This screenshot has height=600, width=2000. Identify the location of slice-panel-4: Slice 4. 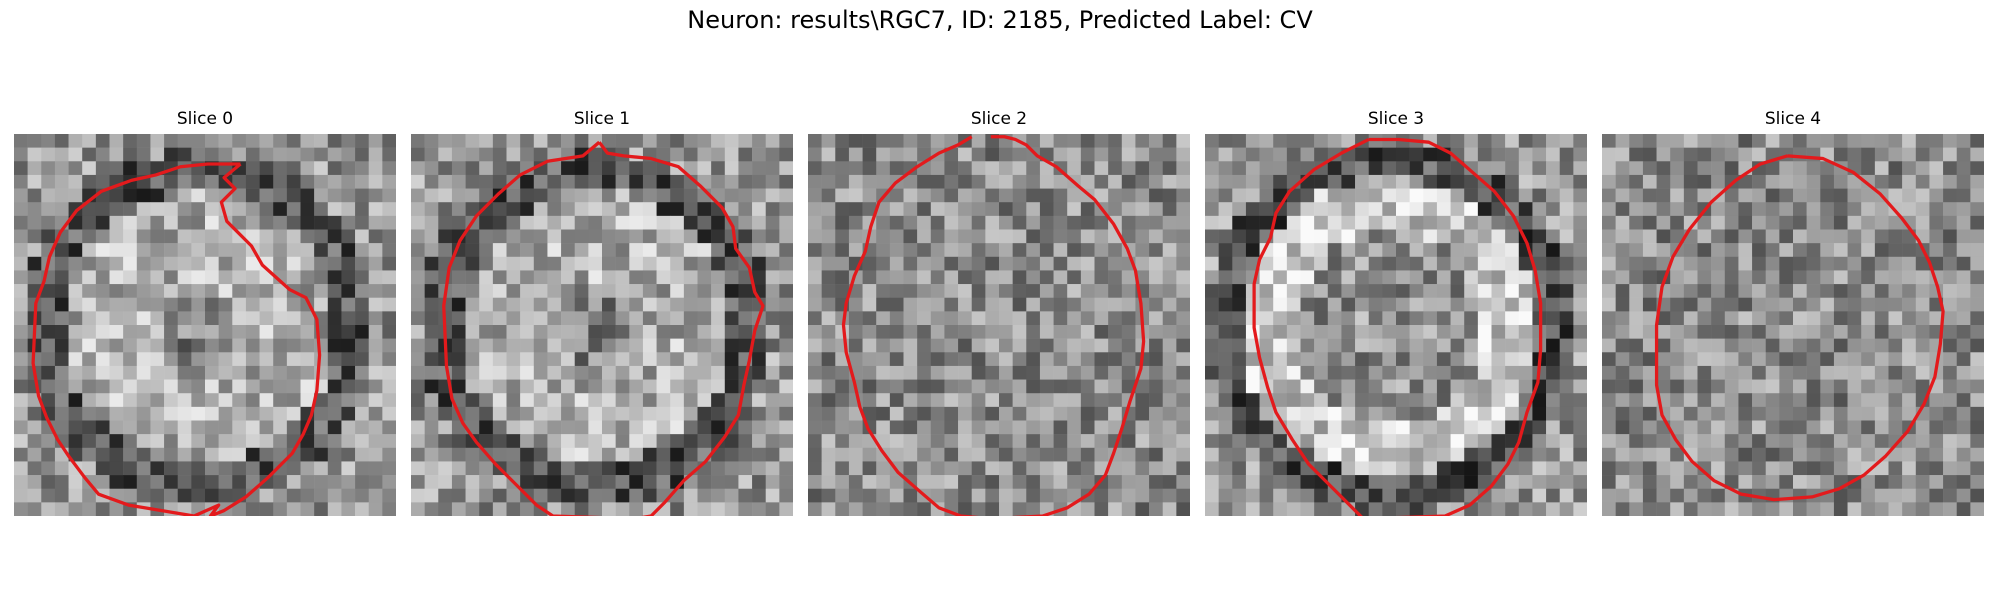
(1793, 312).